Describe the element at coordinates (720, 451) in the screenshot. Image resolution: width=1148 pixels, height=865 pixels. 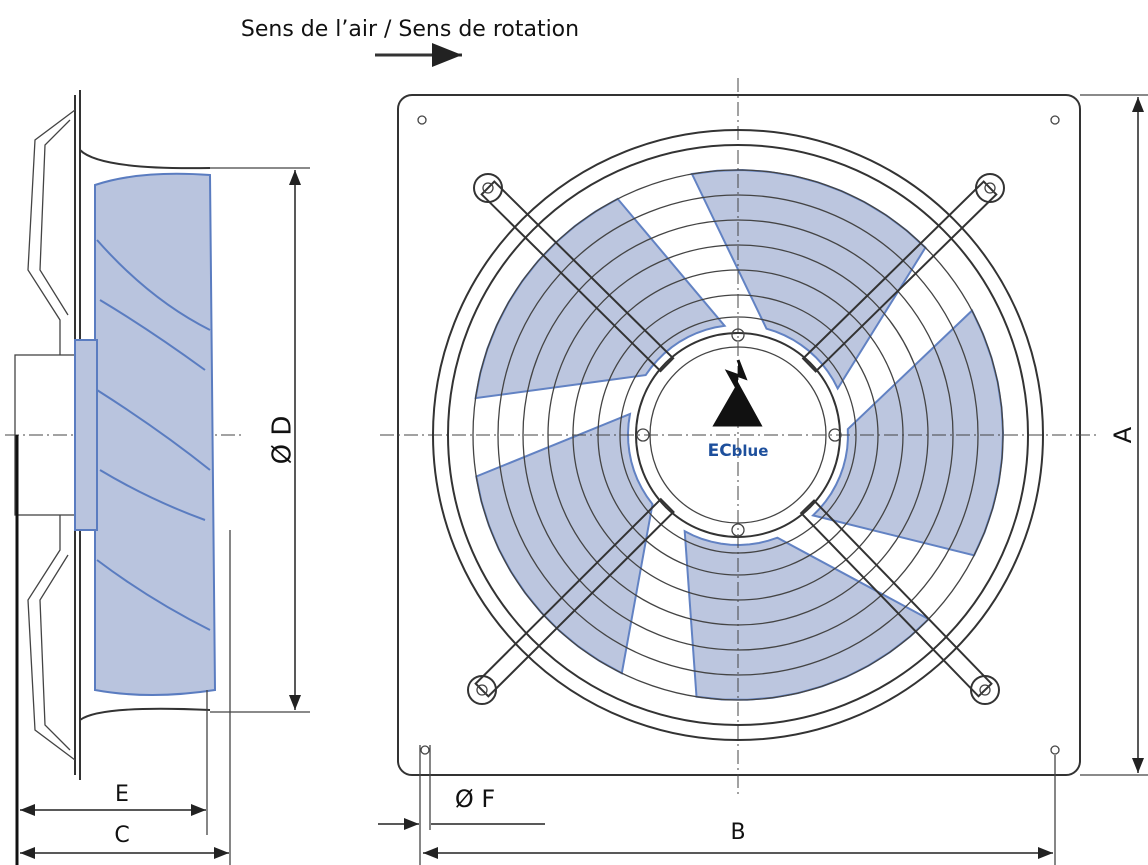
I see `logo-ec: EC` at that location.